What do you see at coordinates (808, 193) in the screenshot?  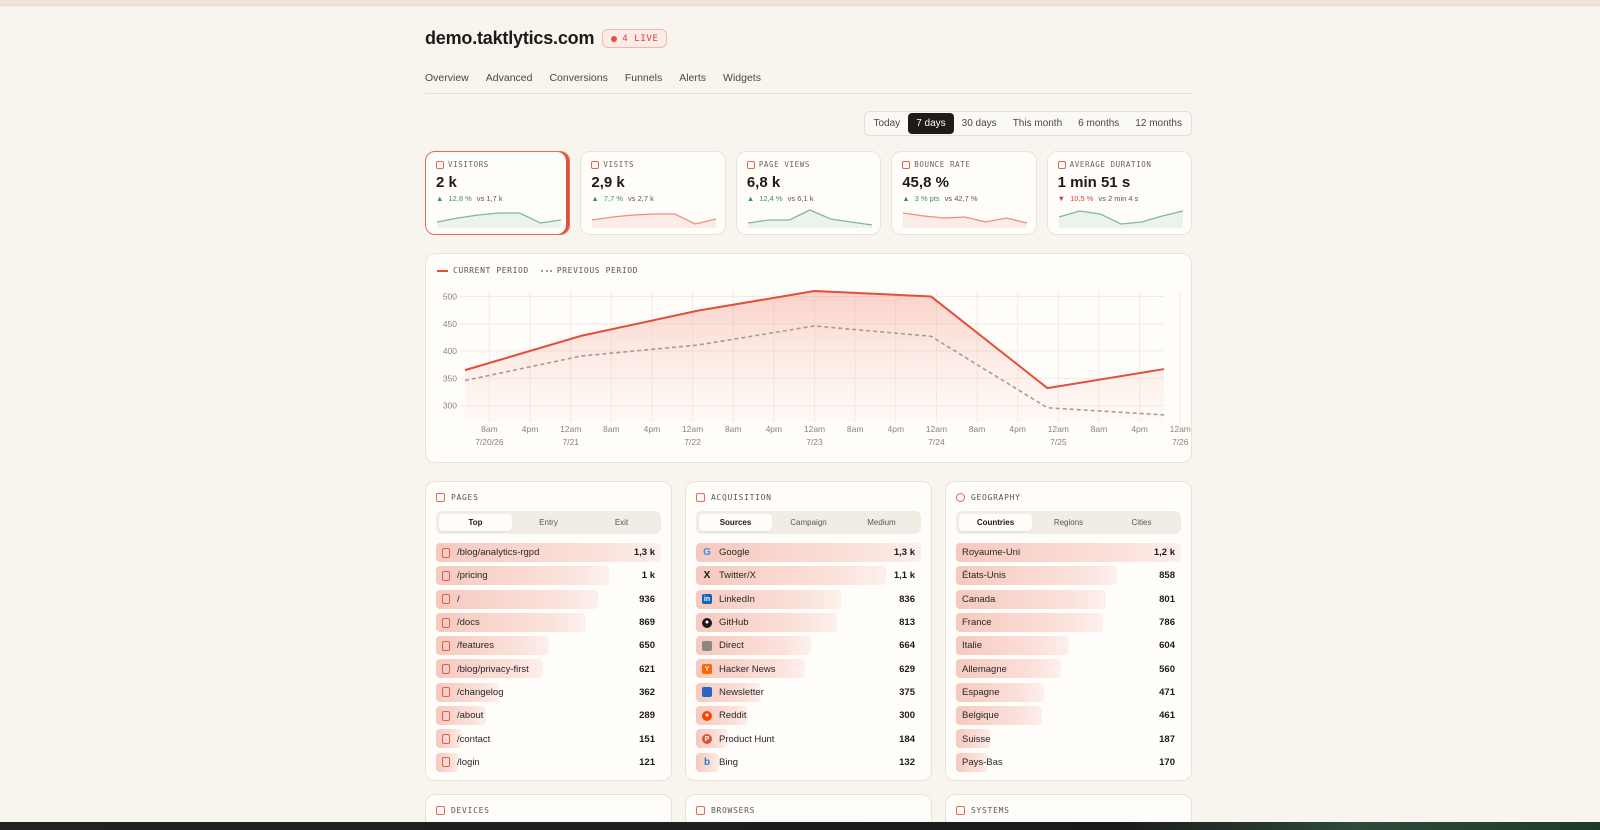 I see `kpi-card-page-views: PAGE VIEWS 6,8 k ▲ 12,4 % vs 6,1 k` at bounding box center [808, 193].